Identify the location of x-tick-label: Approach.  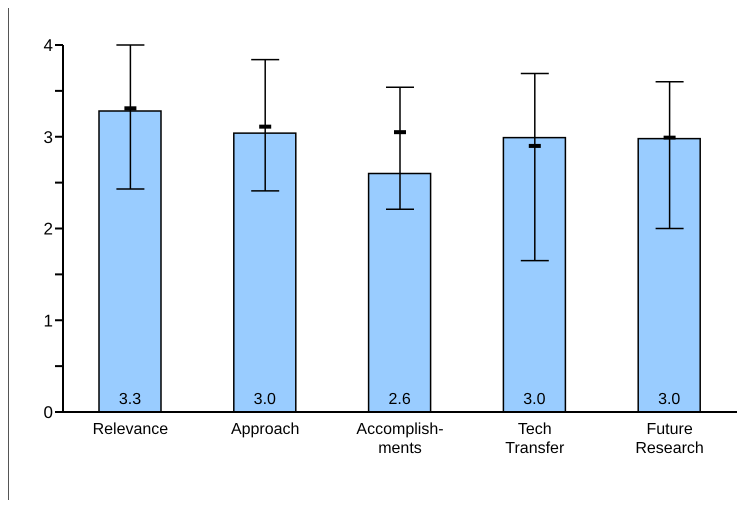
(265, 429).